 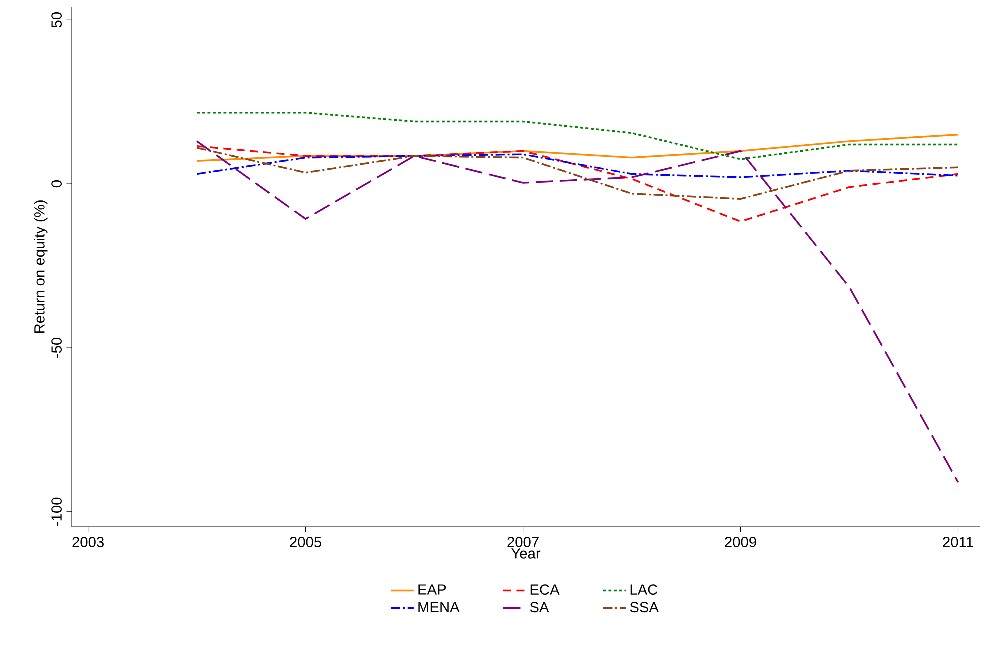 I want to click on y-tick-label: 50, so click(x=57, y=20).